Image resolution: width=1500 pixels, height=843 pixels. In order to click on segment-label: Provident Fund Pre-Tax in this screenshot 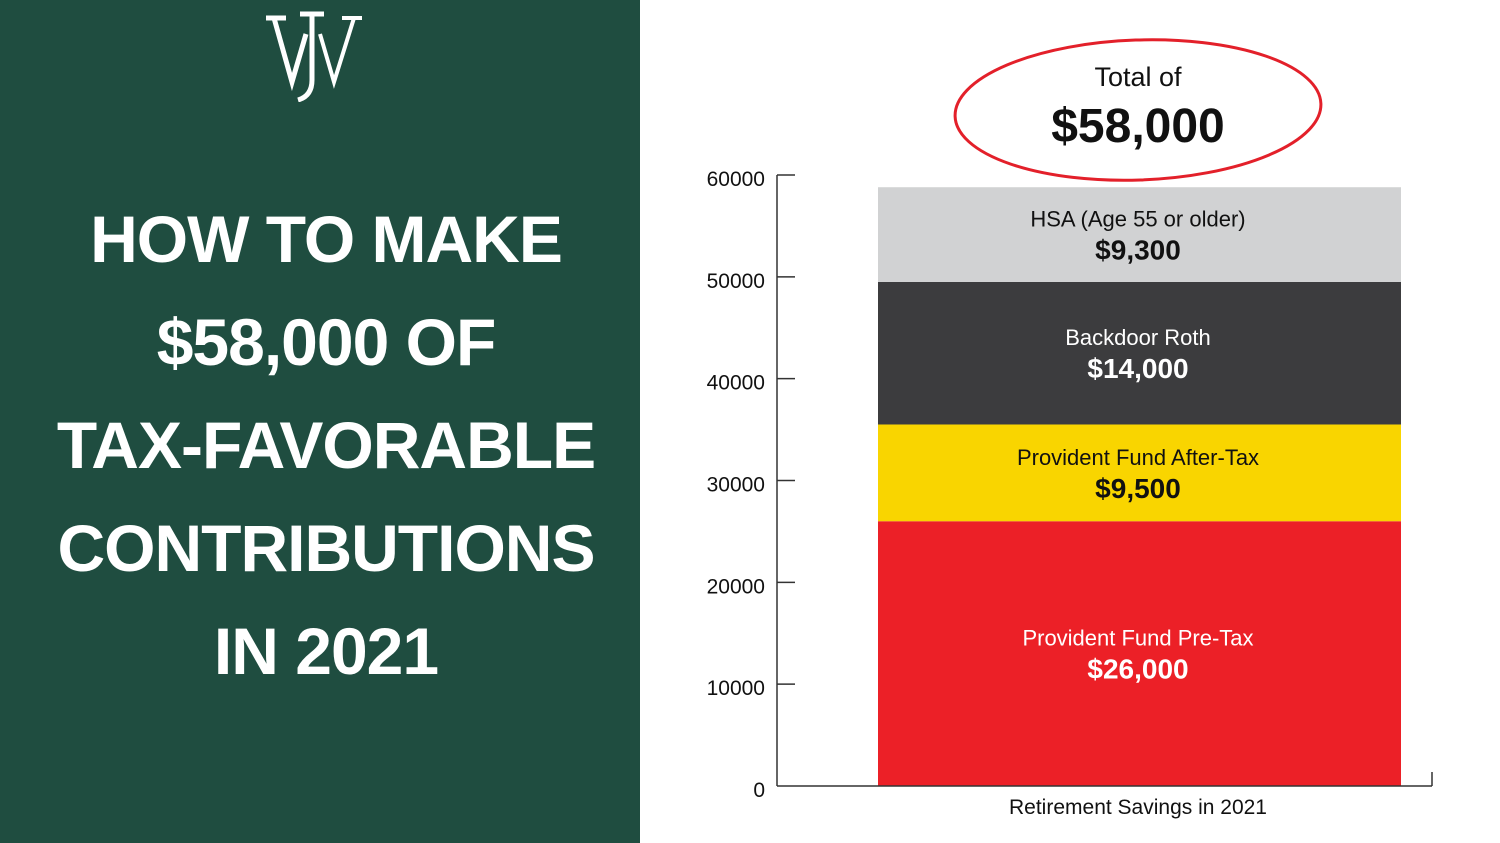, I will do `click(1137, 638)`.